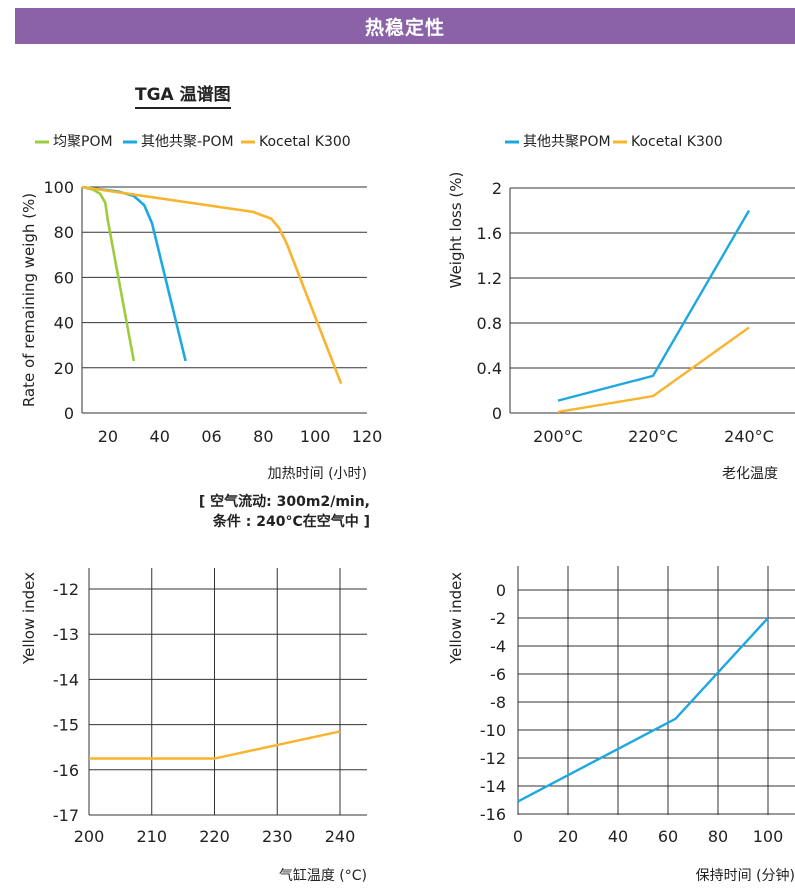 Image resolution: width=795 pixels, height=888 pixels. Describe the element at coordinates (489, 278) in the screenshot. I see `c2-y-tick-label: 1.2` at that location.